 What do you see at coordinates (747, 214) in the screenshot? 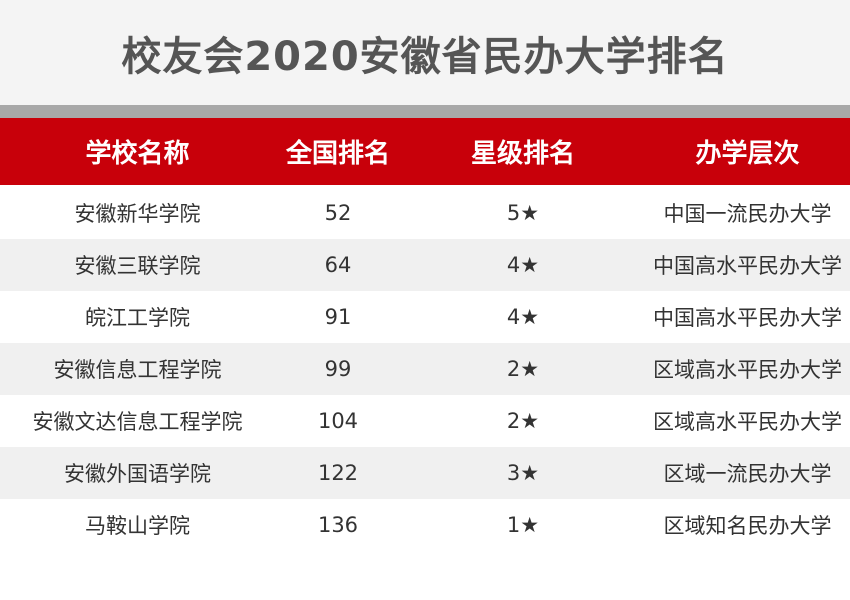
I see `table-cell: 中国一流民办大学` at bounding box center [747, 214].